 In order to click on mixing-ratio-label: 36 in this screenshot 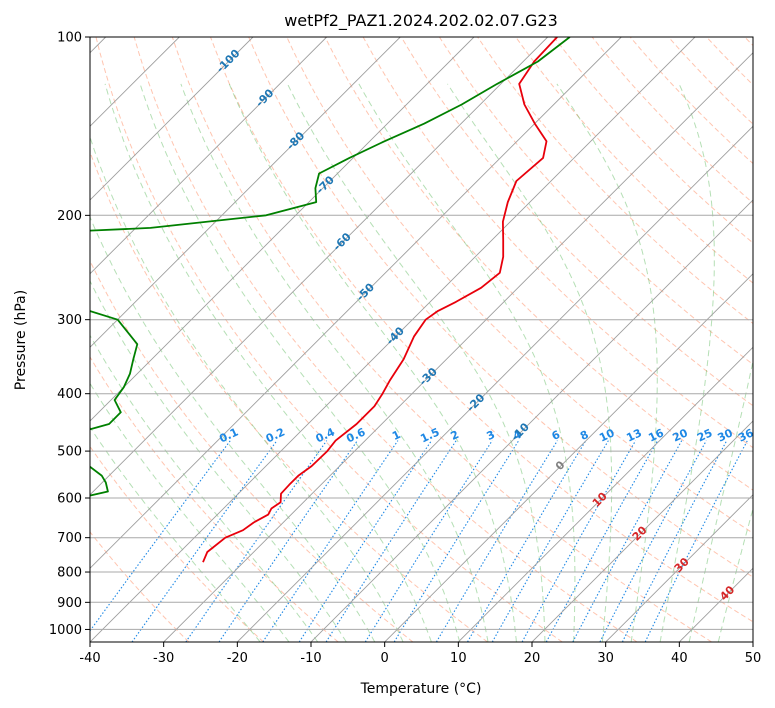, I will do `click(746, 435)`.